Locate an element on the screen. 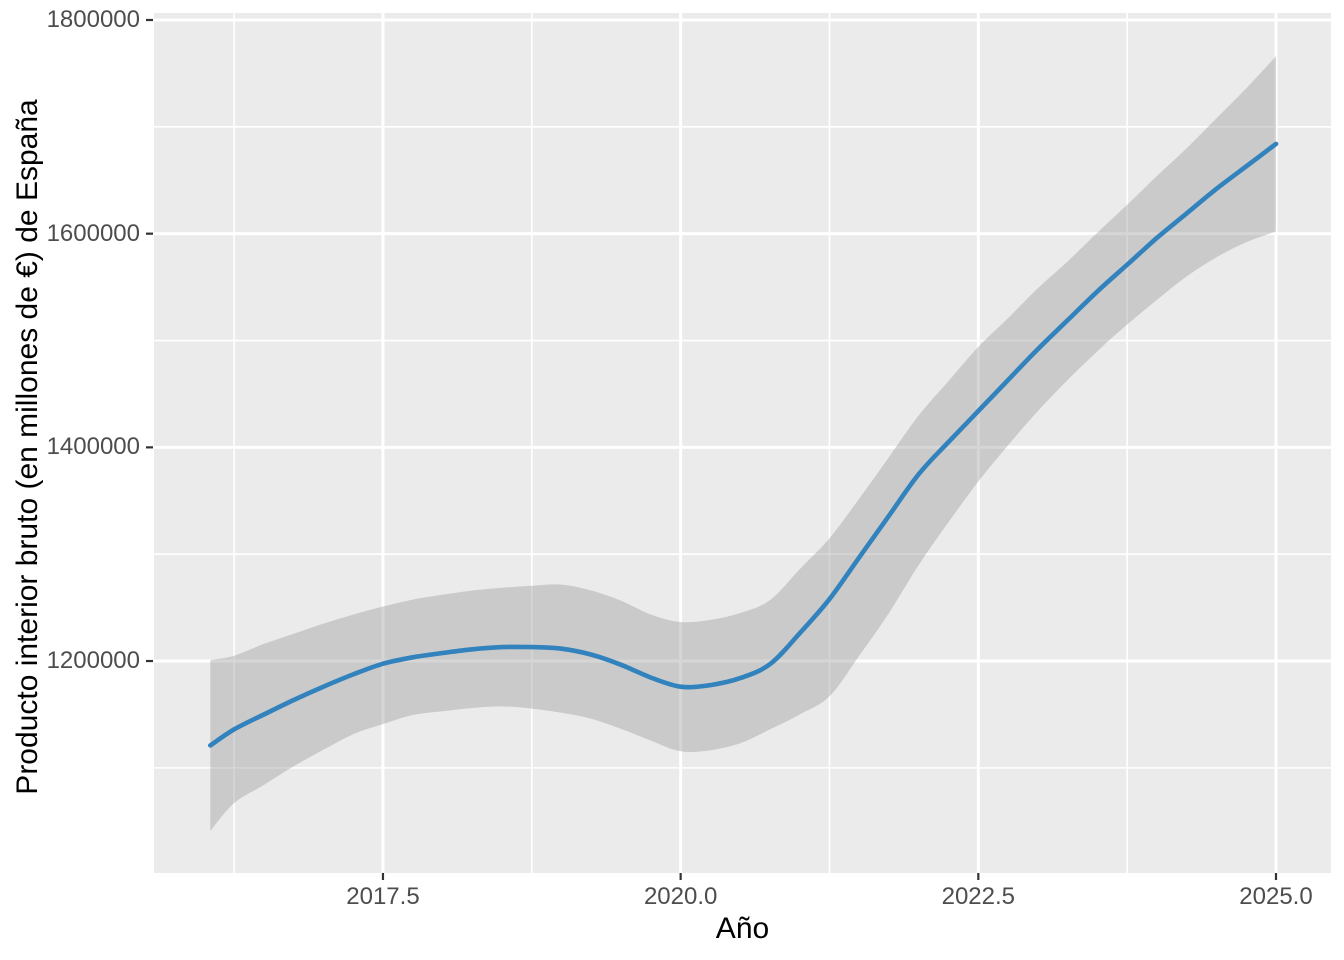 The width and height of the screenshot is (1344, 960). x-tick-label: 2017.5 is located at coordinates (383, 896).